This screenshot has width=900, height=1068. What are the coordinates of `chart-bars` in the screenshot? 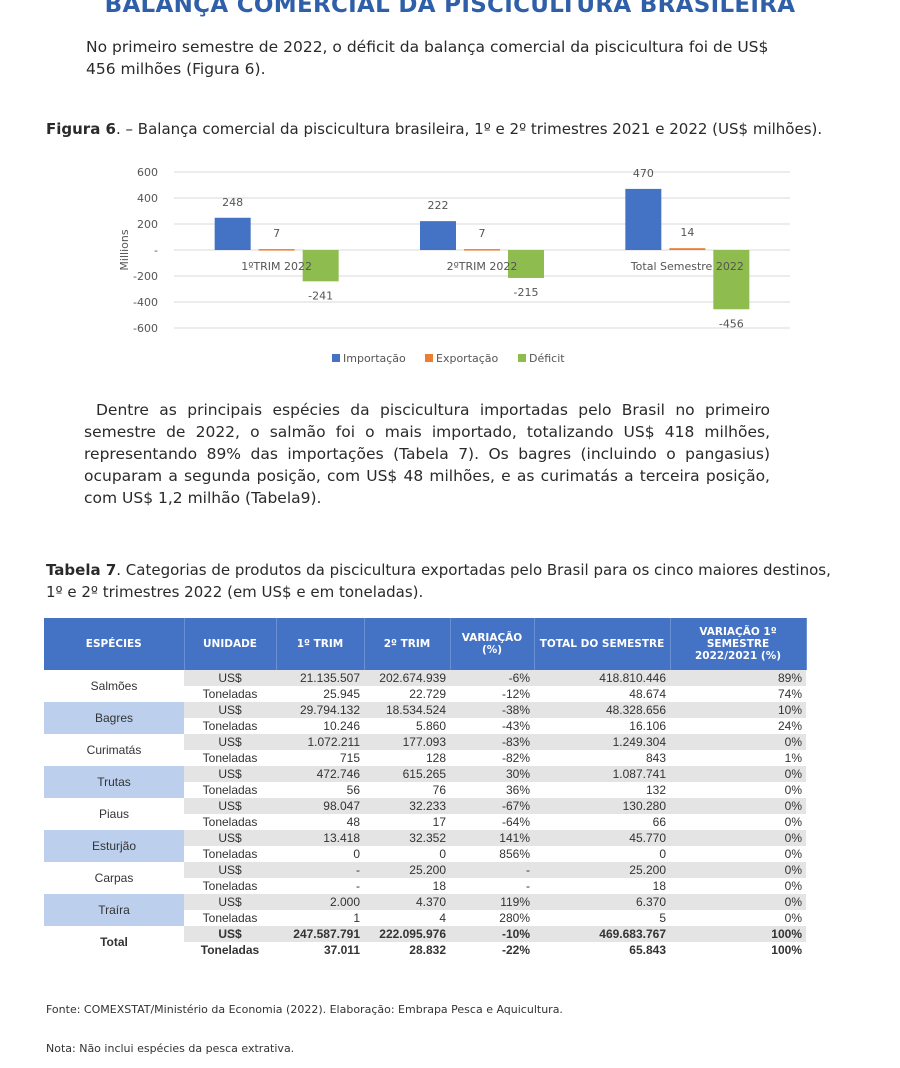 It's located at (482, 249).